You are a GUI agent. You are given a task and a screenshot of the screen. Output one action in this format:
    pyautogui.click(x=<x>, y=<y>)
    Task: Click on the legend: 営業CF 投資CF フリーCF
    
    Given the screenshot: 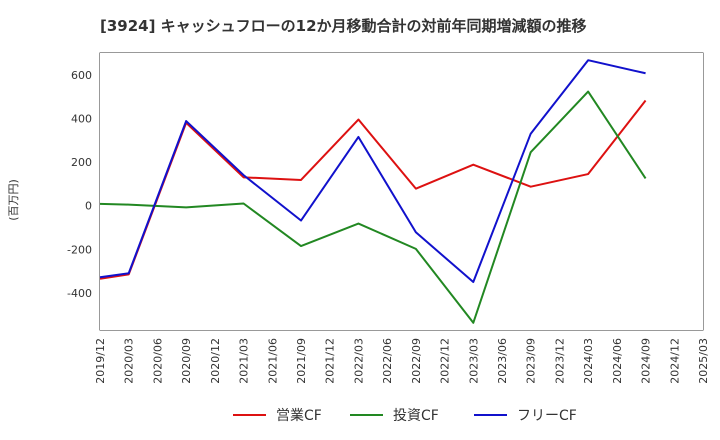 What is the action you would take?
    pyautogui.click(x=405, y=416)
    